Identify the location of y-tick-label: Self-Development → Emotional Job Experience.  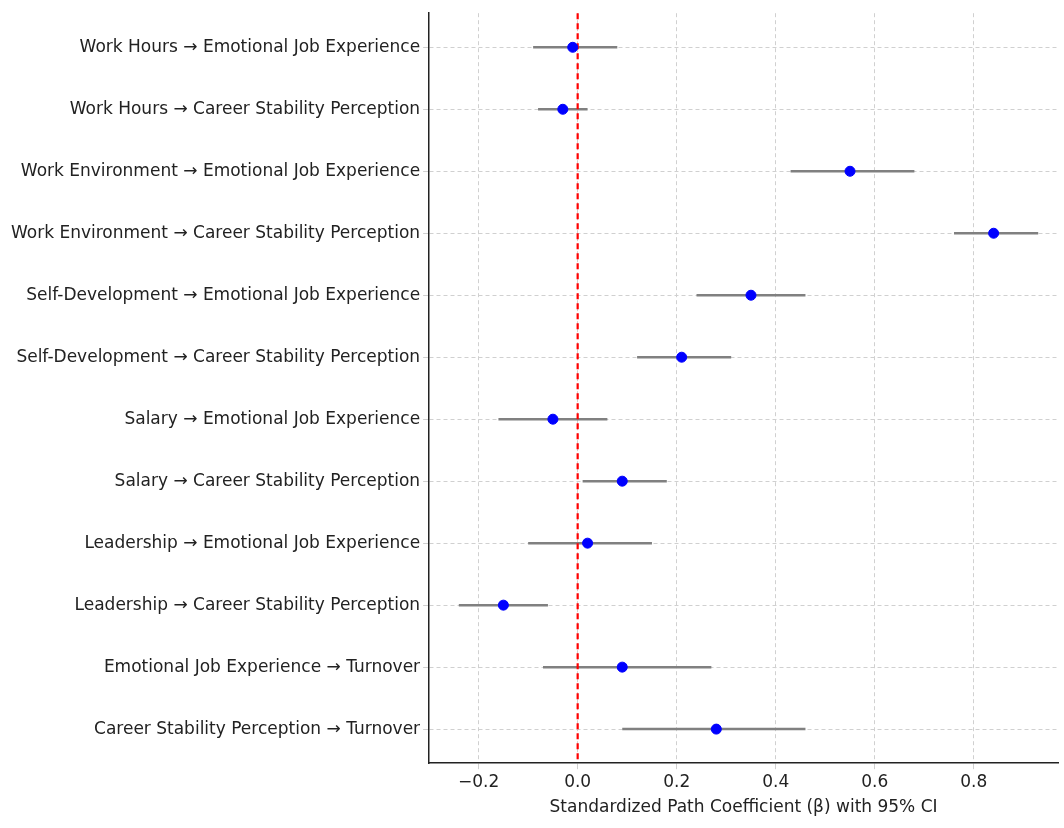
(223, 293).